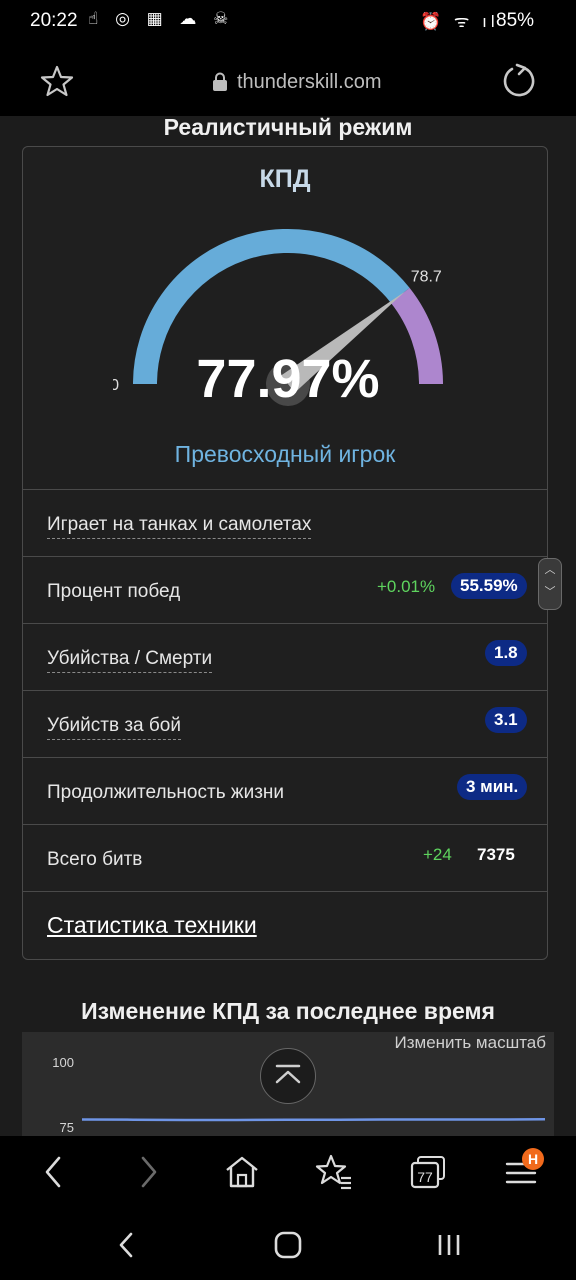 The width and height of the screenshot is (576, 1280). What do you see at coordinates (63, 1062) in the screenshot?
I see `chart-y-tick-label: 100` at bounding box center [63, 1062].